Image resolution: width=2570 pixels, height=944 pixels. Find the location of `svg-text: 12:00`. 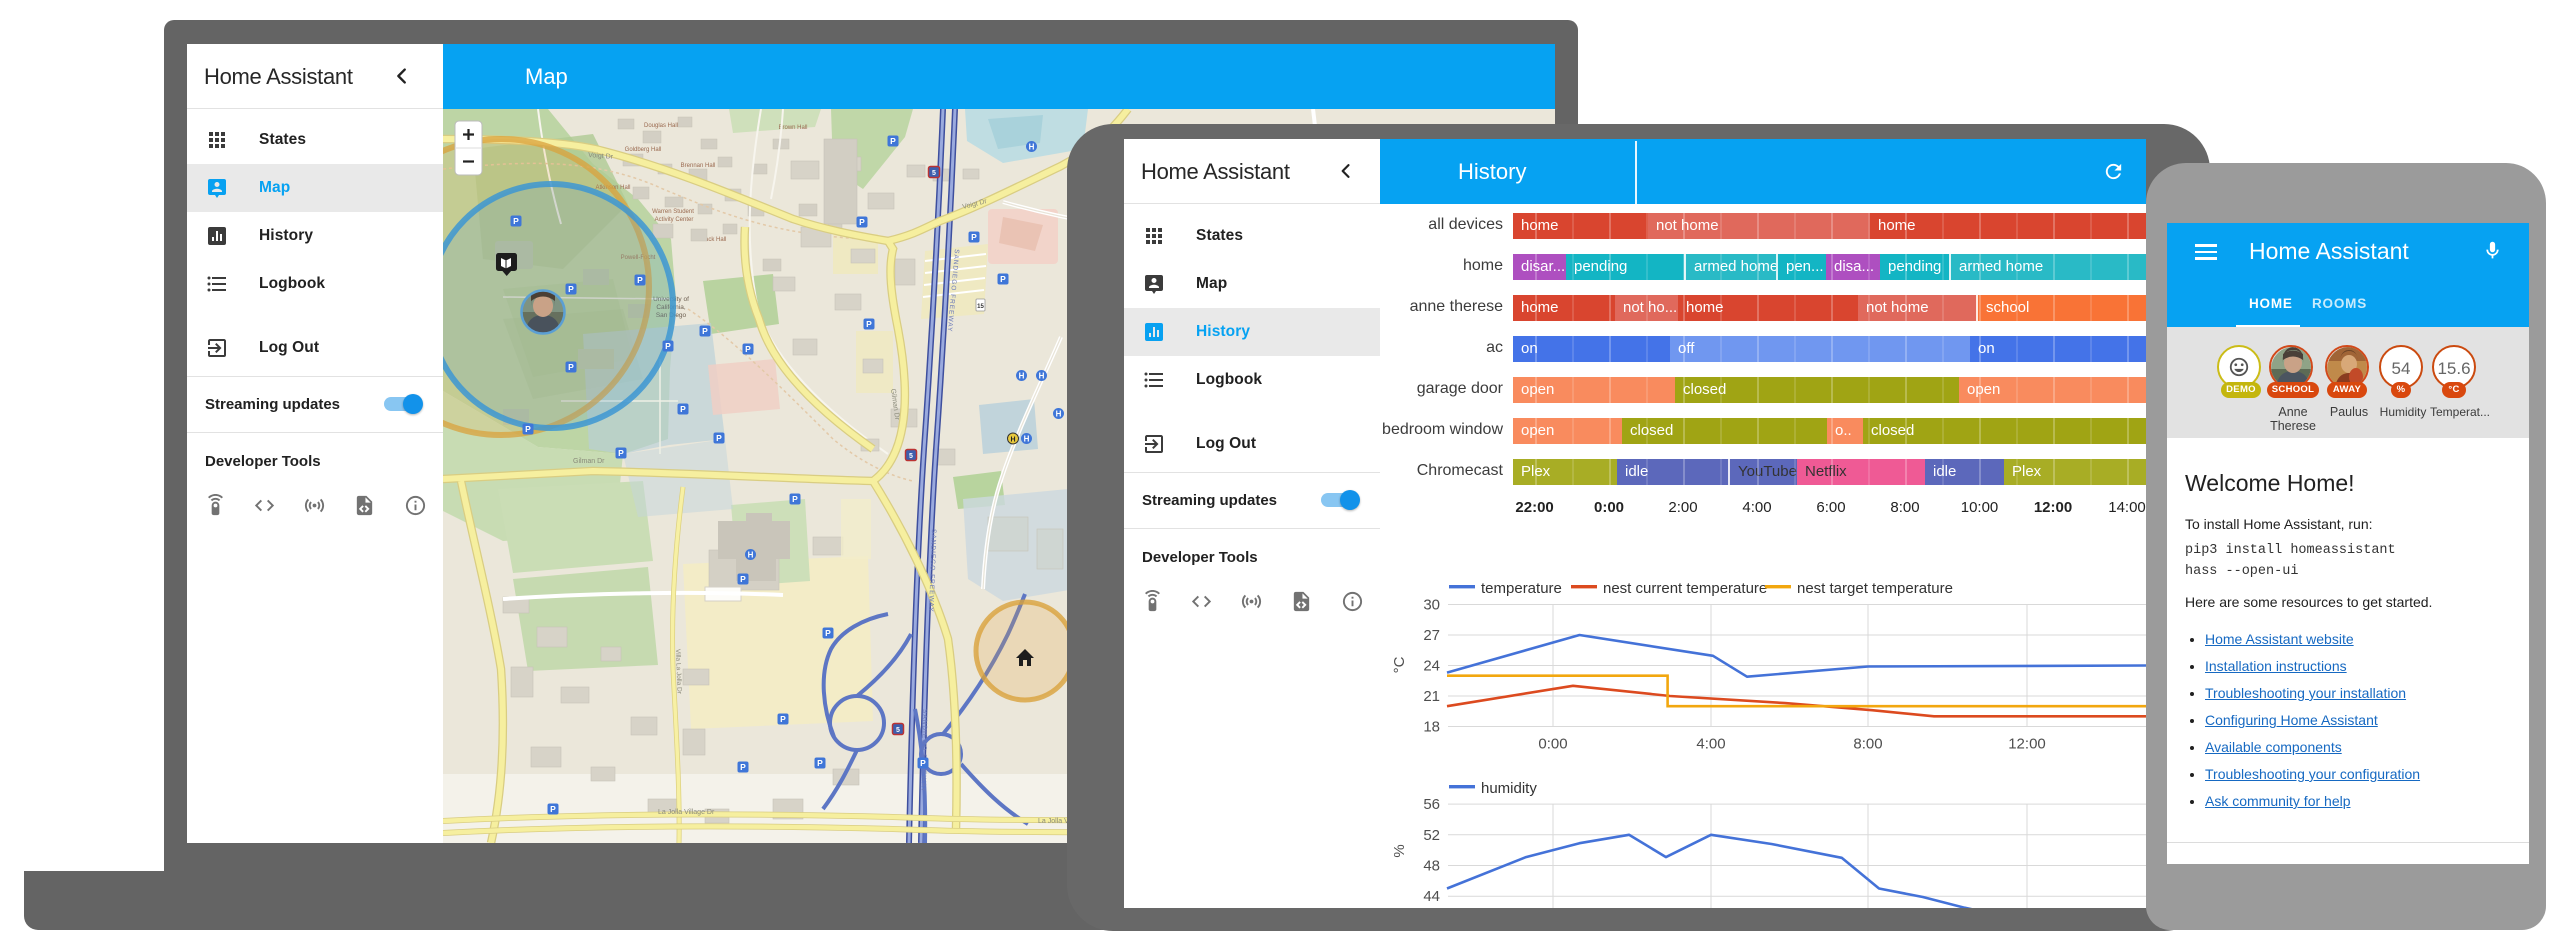

svg-text: 12:00 is located at coordinates (2027, 744).